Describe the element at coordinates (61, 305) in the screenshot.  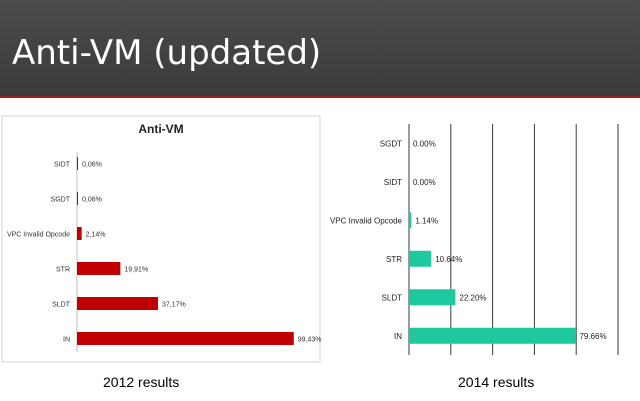
I see `chart-2012-category-label: SLDT` at that location.